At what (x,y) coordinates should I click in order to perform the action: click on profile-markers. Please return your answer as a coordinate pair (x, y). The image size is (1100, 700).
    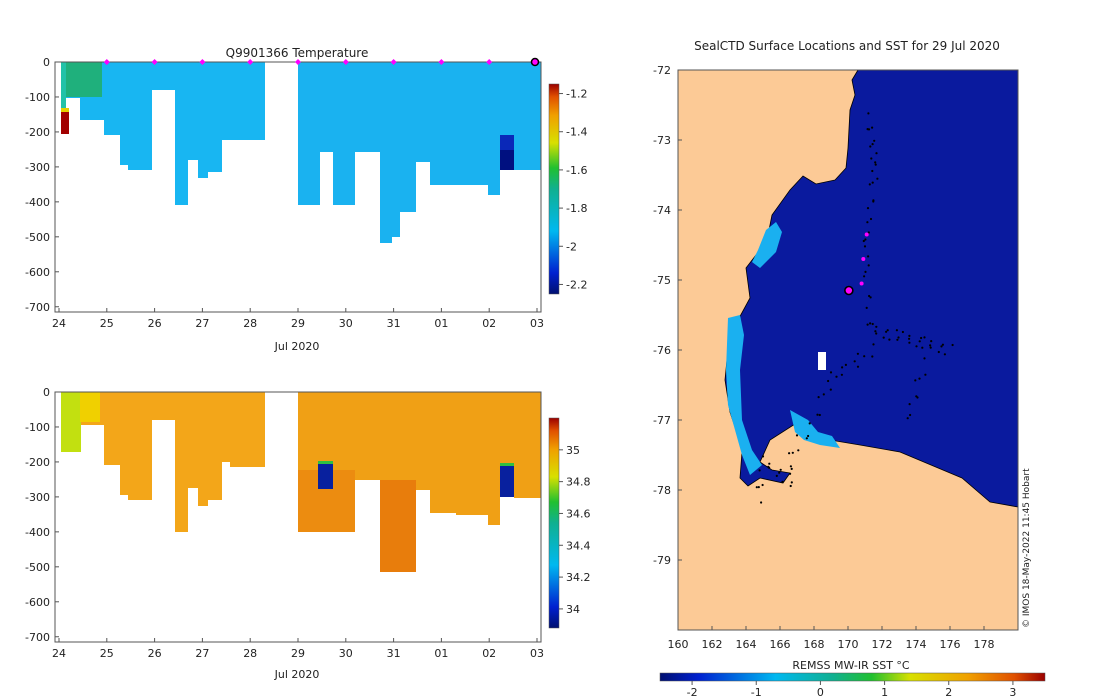
    Looking at the image, I should click on (321, 62).